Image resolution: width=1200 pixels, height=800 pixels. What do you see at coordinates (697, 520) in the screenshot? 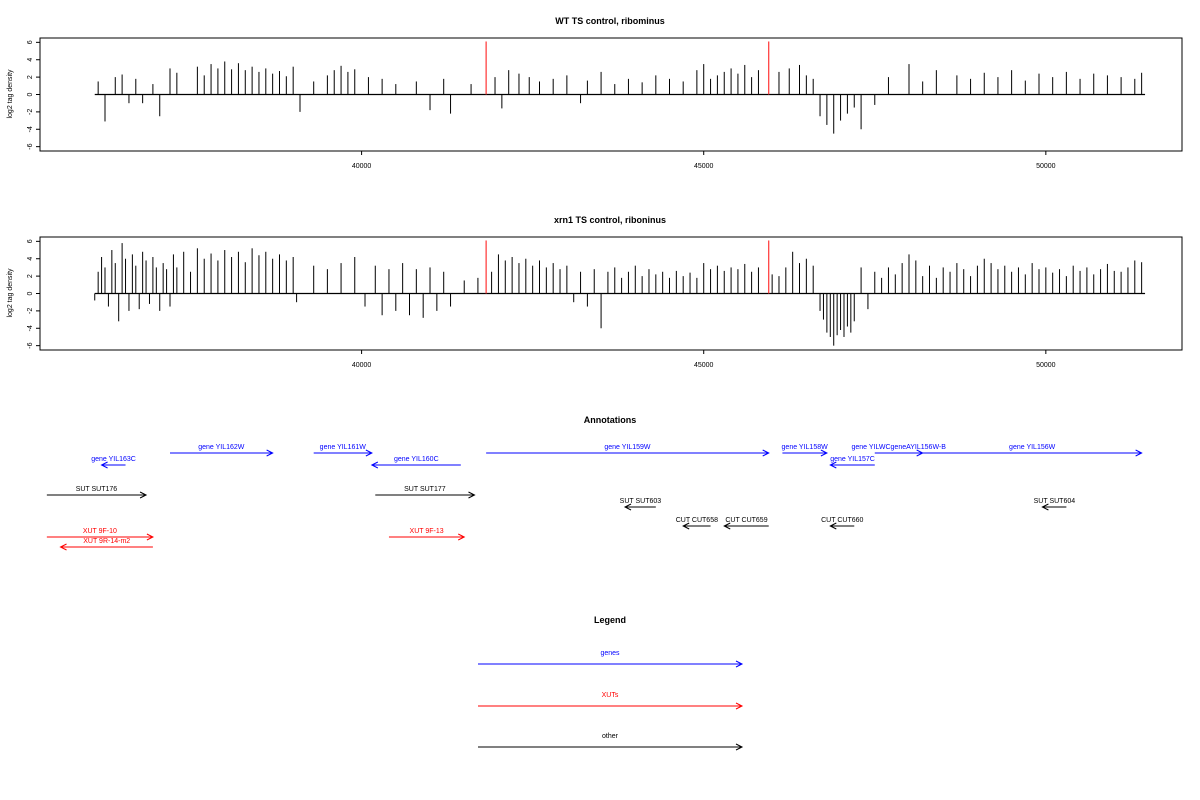
I see `annotation-label: CUT CUT658` at bounding box center [697, 520].